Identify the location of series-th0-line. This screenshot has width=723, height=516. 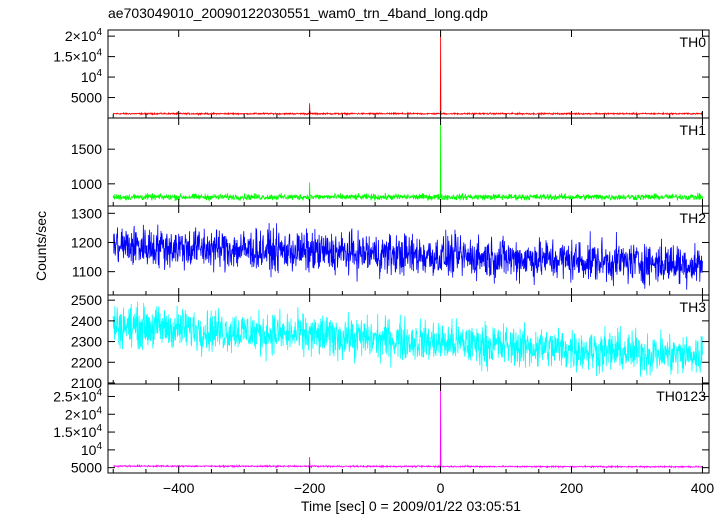
(407, 74).